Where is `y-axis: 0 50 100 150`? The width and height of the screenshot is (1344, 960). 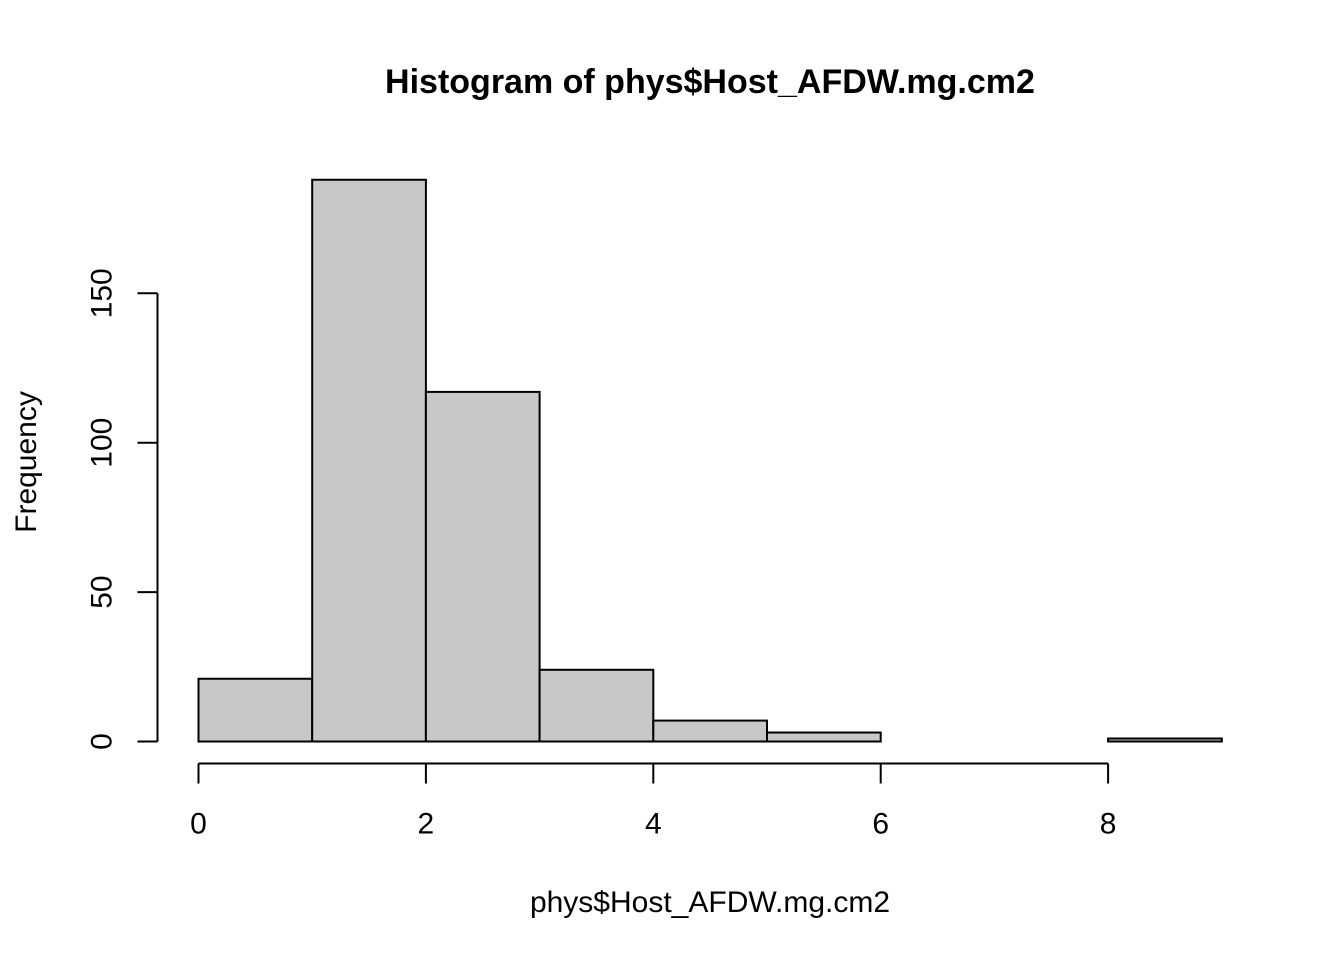 y-axis: 0 50 100 150 is located at coordinates (122, 509).